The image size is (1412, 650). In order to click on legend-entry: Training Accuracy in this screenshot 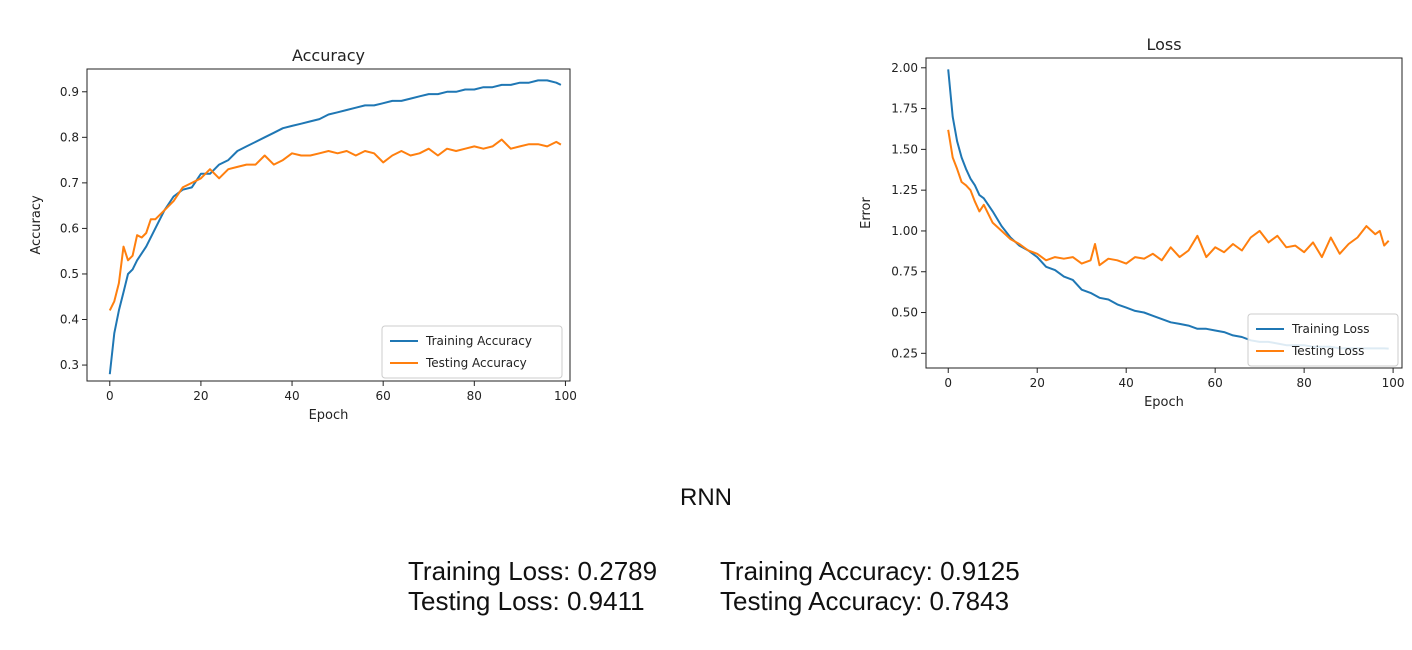, I will do `click(478, 341)`.